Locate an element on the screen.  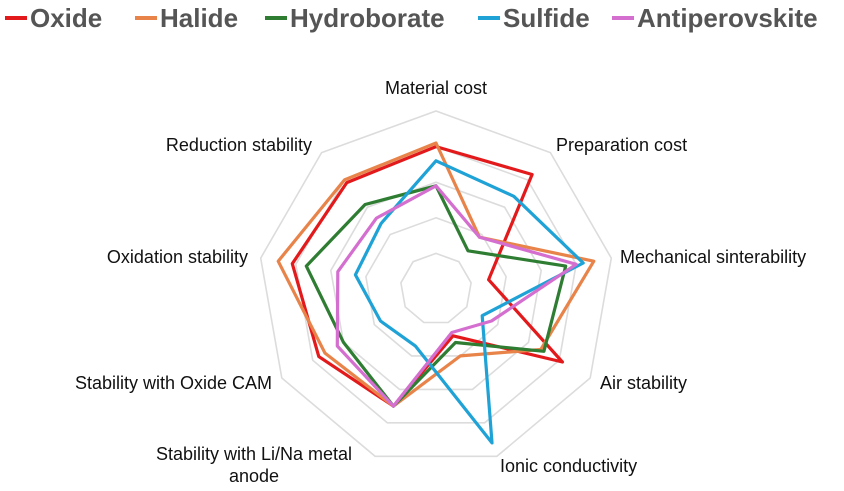
axis-label-4: Air stability is located at coordinates (643, 383).